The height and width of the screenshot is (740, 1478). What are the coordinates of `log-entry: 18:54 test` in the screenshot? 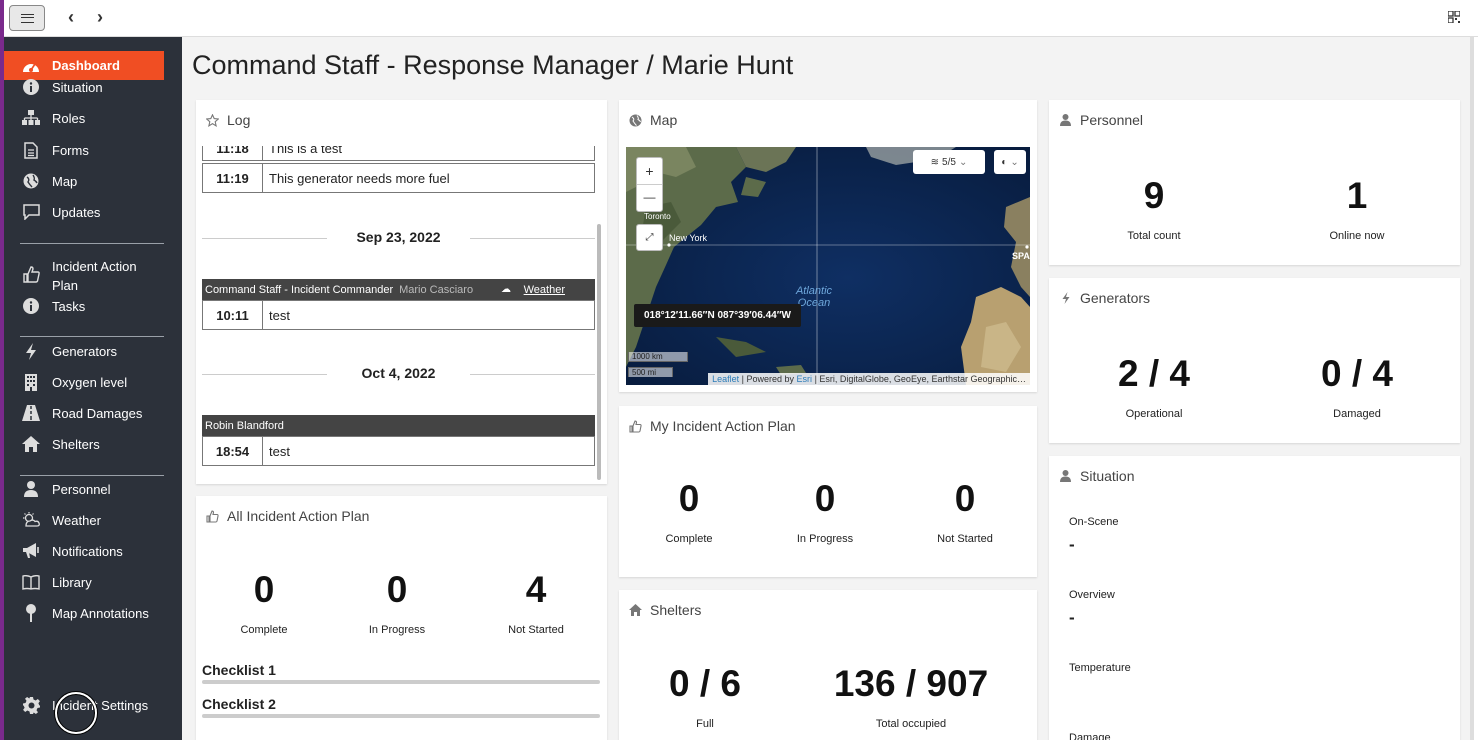 It's located at (398, 451).